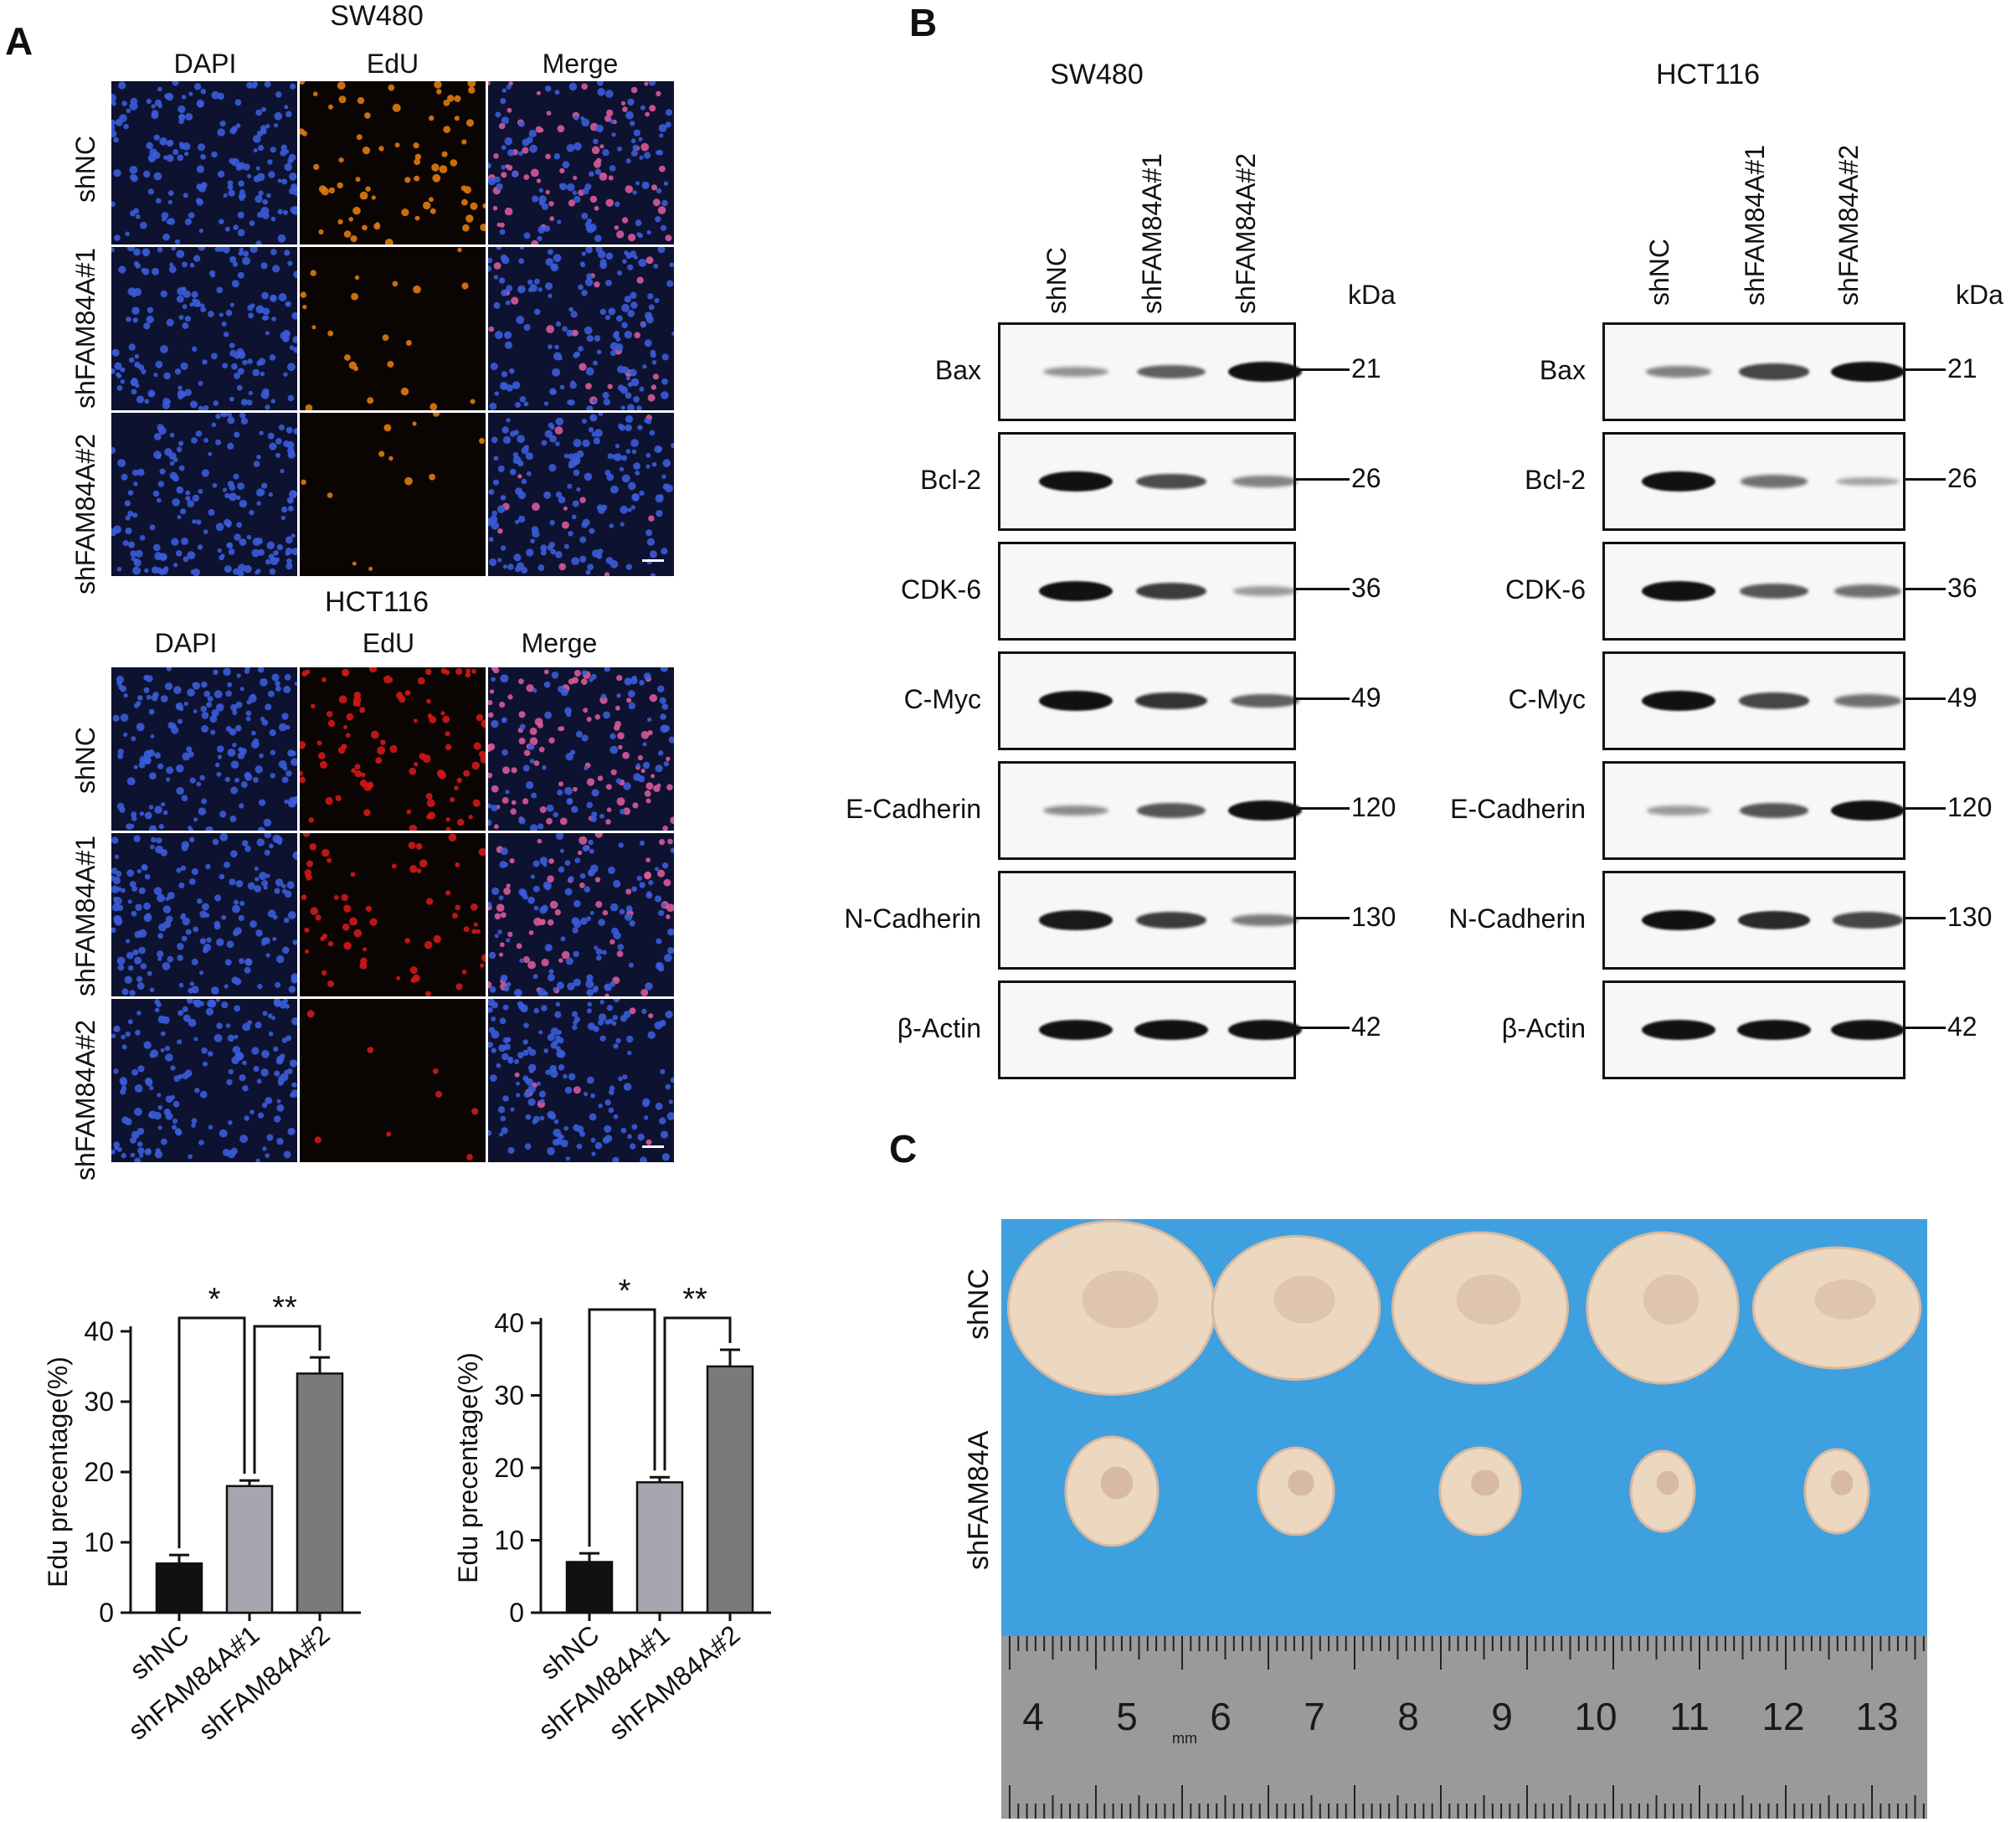 The width and height of the screenshot is (2016, 1822). Describe the element at coordinates (581, 914) in the screenshot. I see `micrograph-cells` at that location.